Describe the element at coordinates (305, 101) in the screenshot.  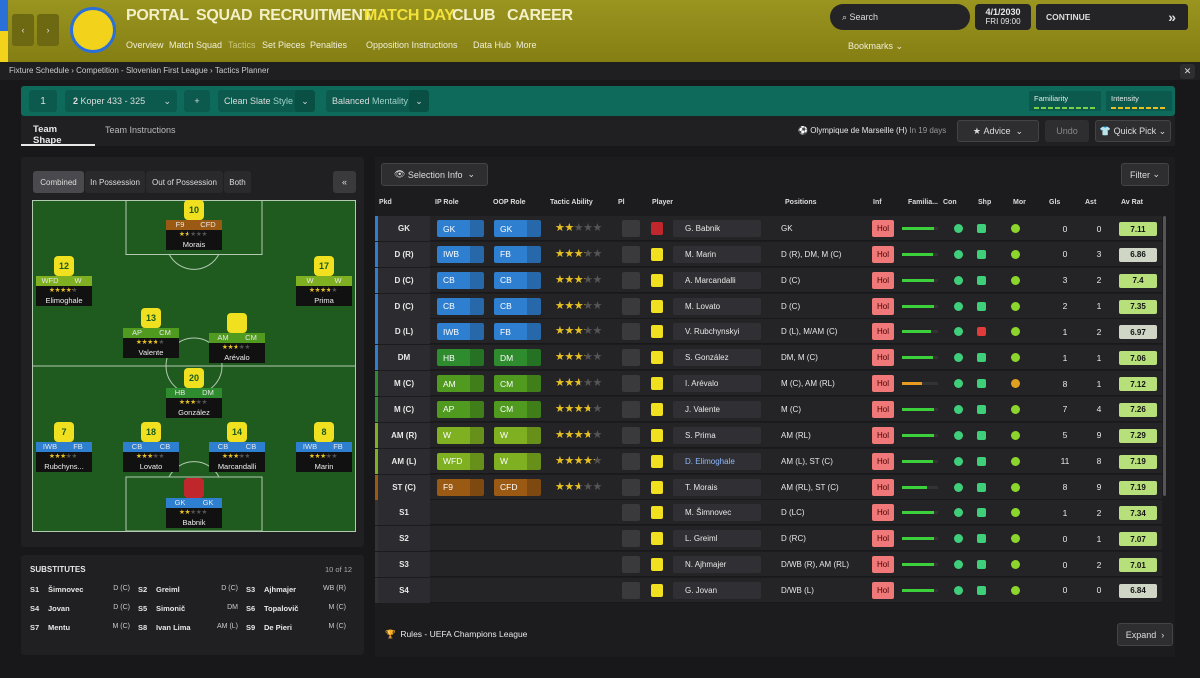
I see `style-dropdown: ⌄` at that location.